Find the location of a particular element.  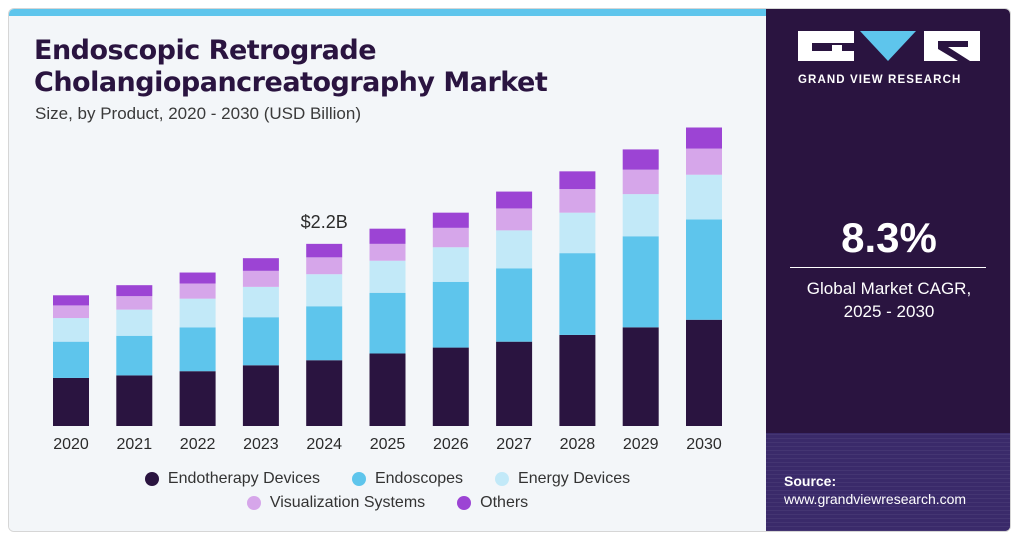

bar-segment-2021-endoscopes is located at coordinates (134, 355).